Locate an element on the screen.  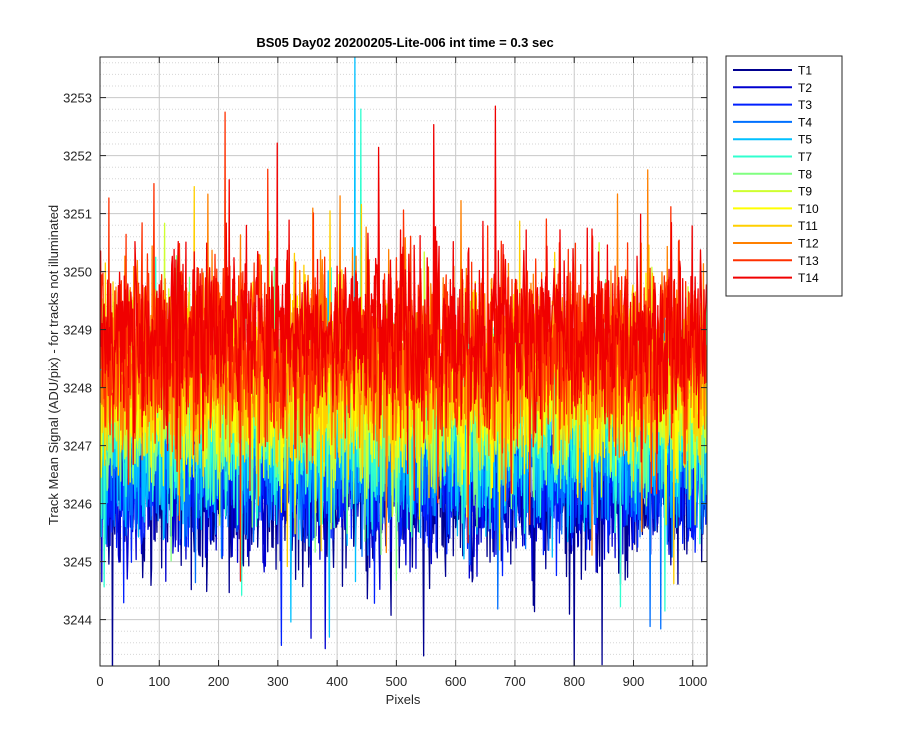
x-tick-label: 700 is located at coordinates (515, 681).